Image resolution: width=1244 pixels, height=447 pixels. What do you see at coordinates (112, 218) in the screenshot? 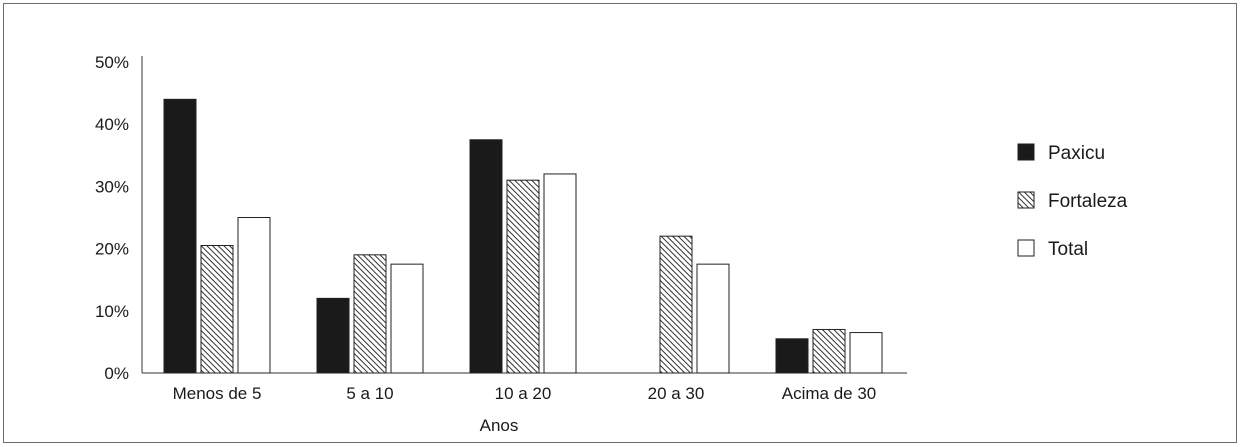
I see `y-ticks: 0% 10% 20% 30% 40% 50%` at bounding box center [112, 218].